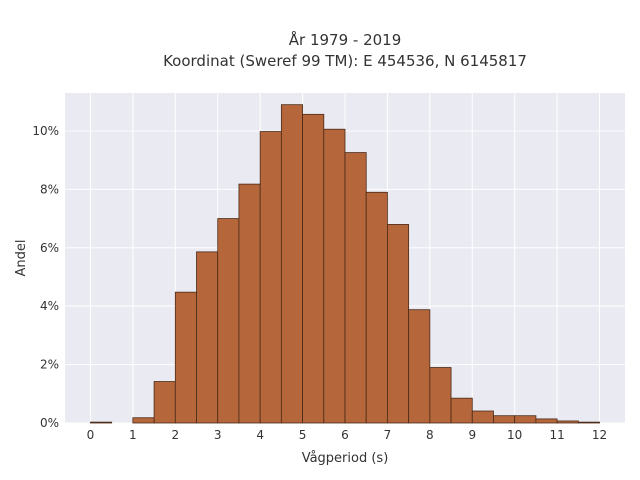  Describe the element at coordinates (45, 131) in the screenshot. I see `y-tick-label: 10%` at that location.